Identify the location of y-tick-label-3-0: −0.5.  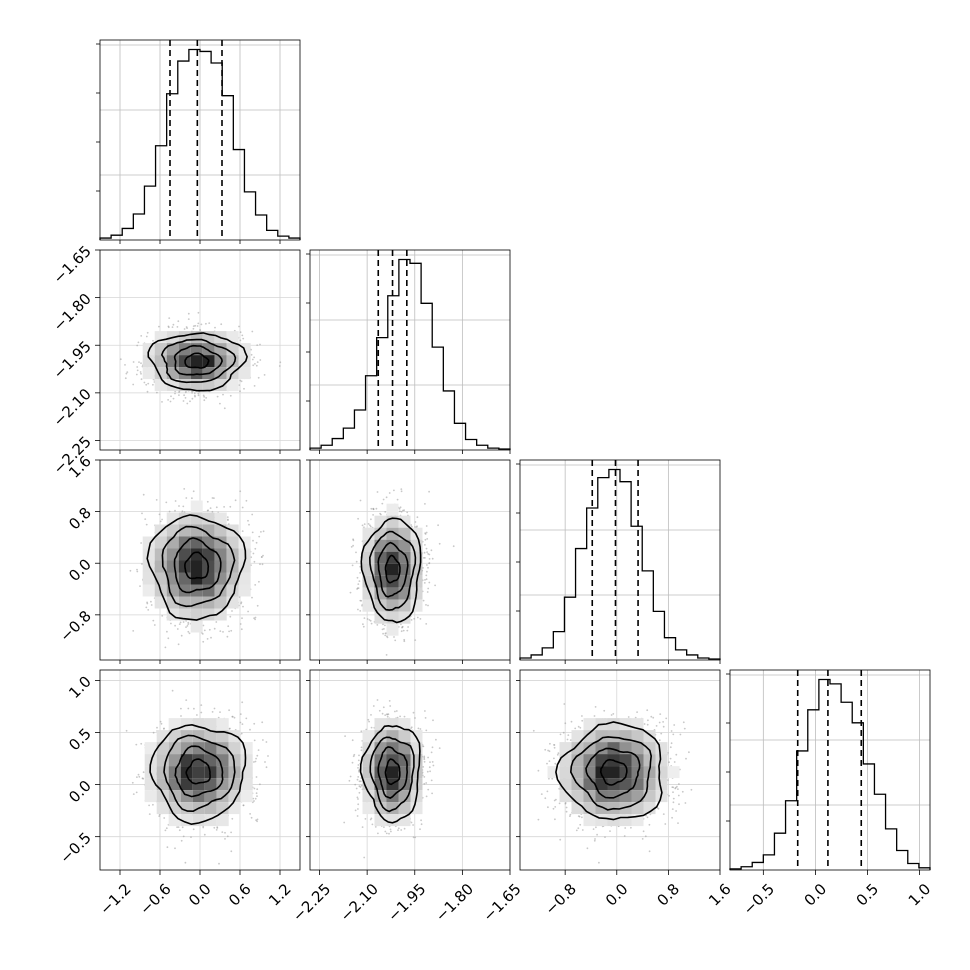
(75, 848).